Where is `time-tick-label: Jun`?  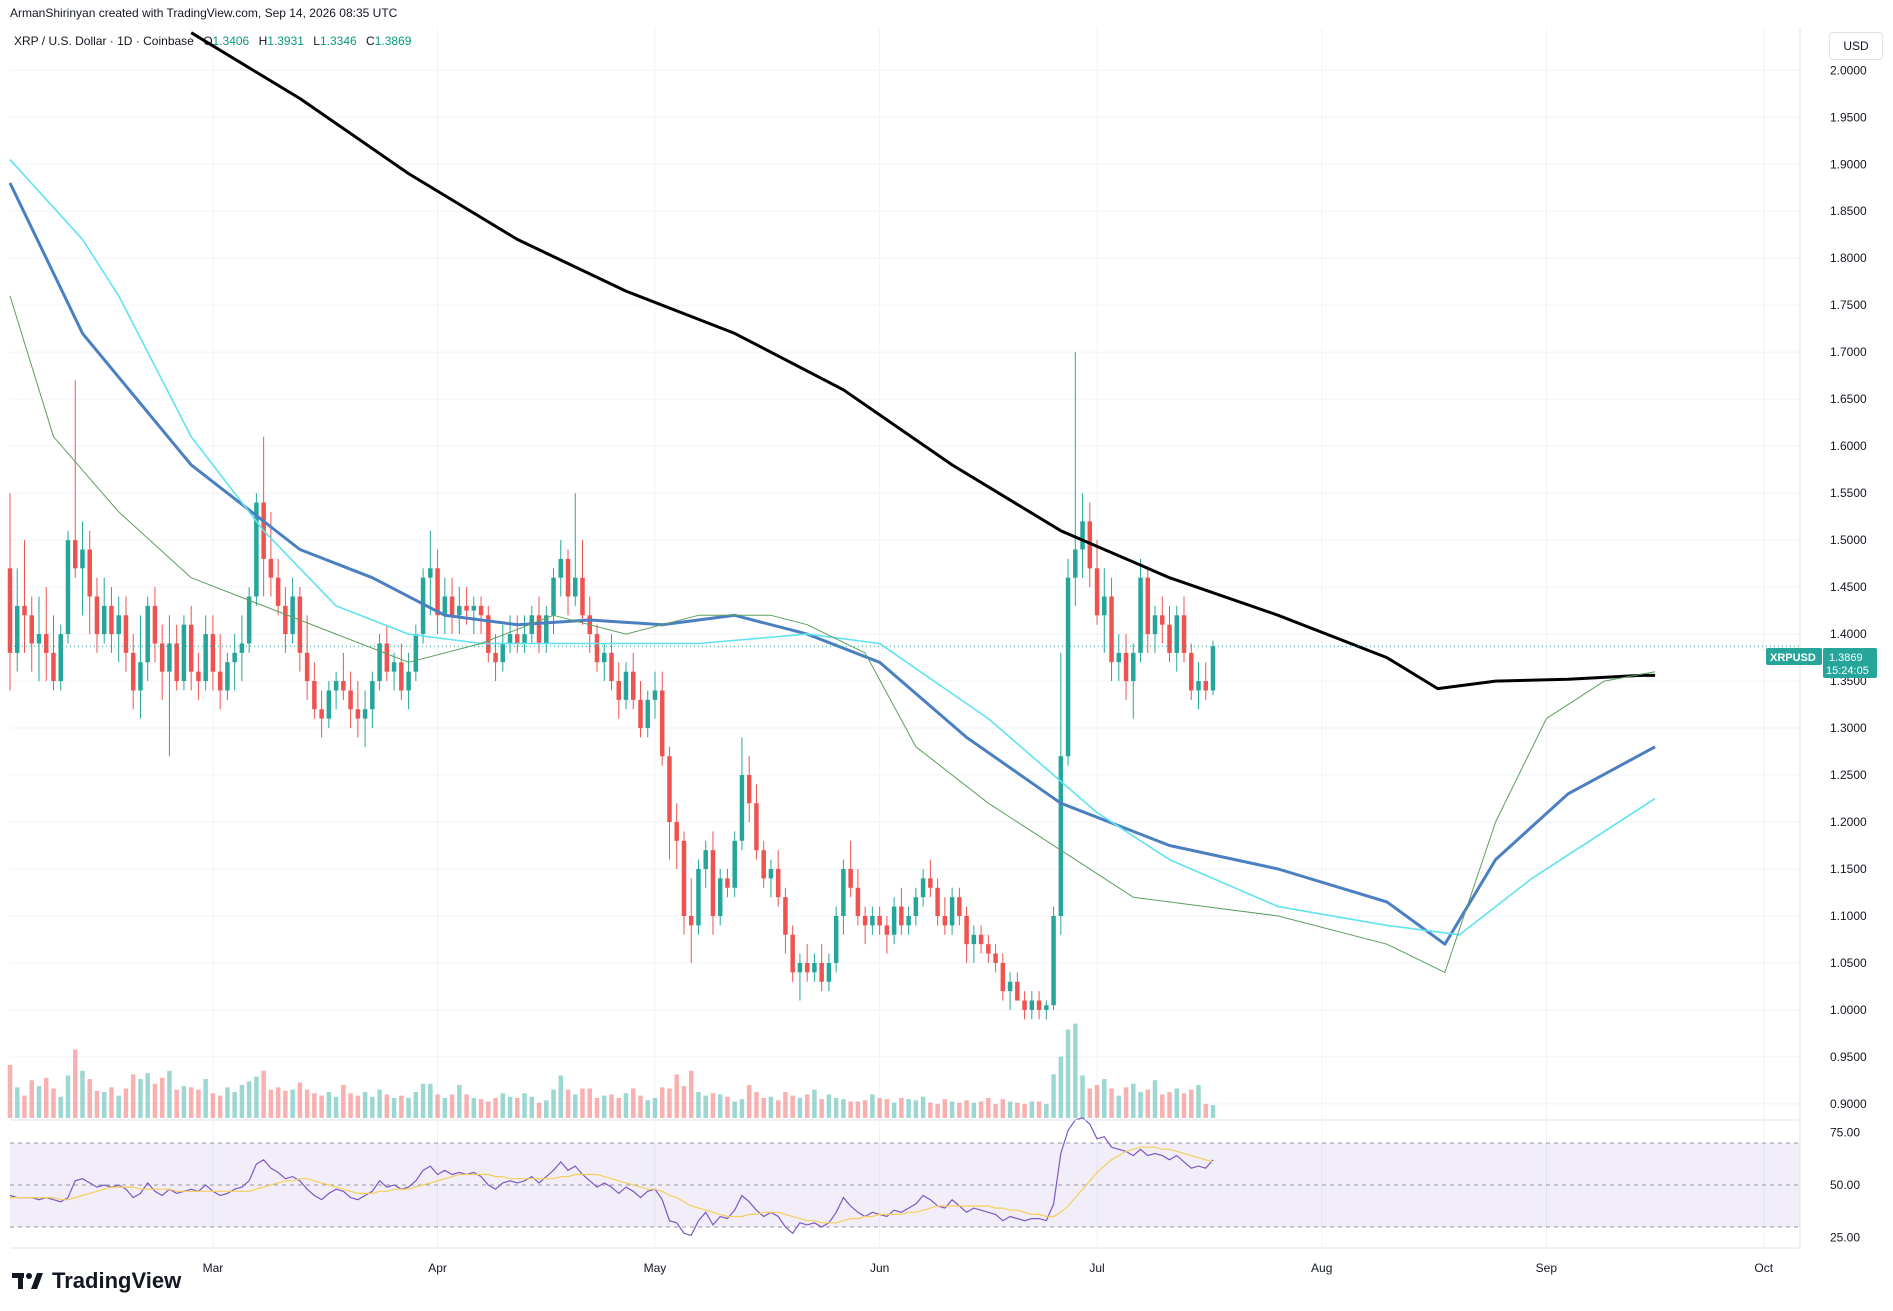 time-tick-label: Jun is located at coordinates (879, 1268).